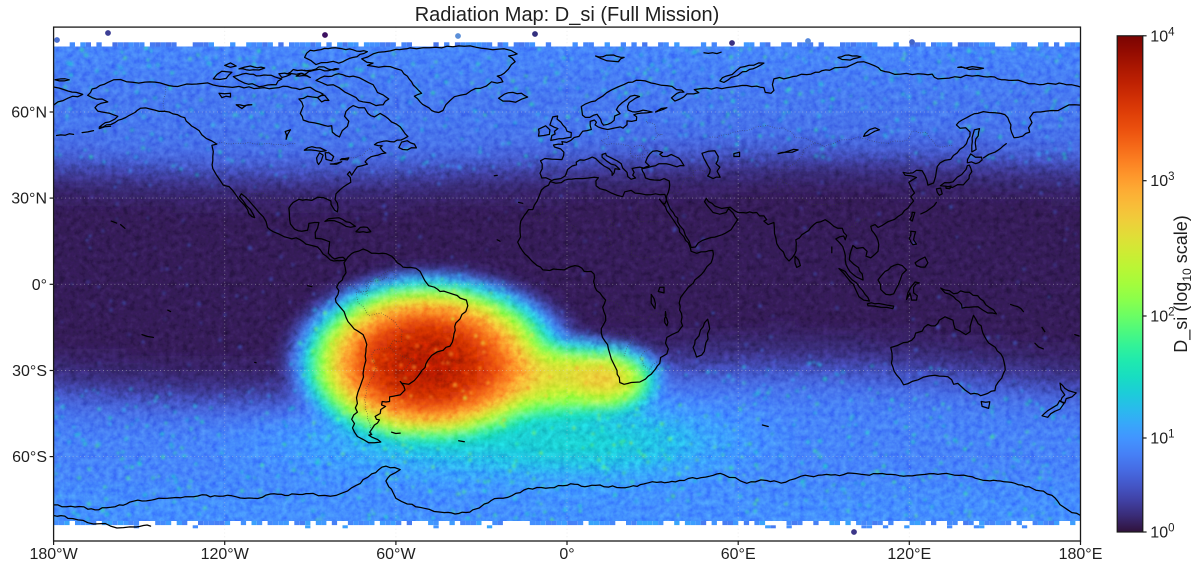 Image resolution: width=1200 pixels, height=575 pixels. What do you see at coordinates (29, 457) in the screenshot?
I see `svg-text: 60°S` at bounding box center [29, 457].